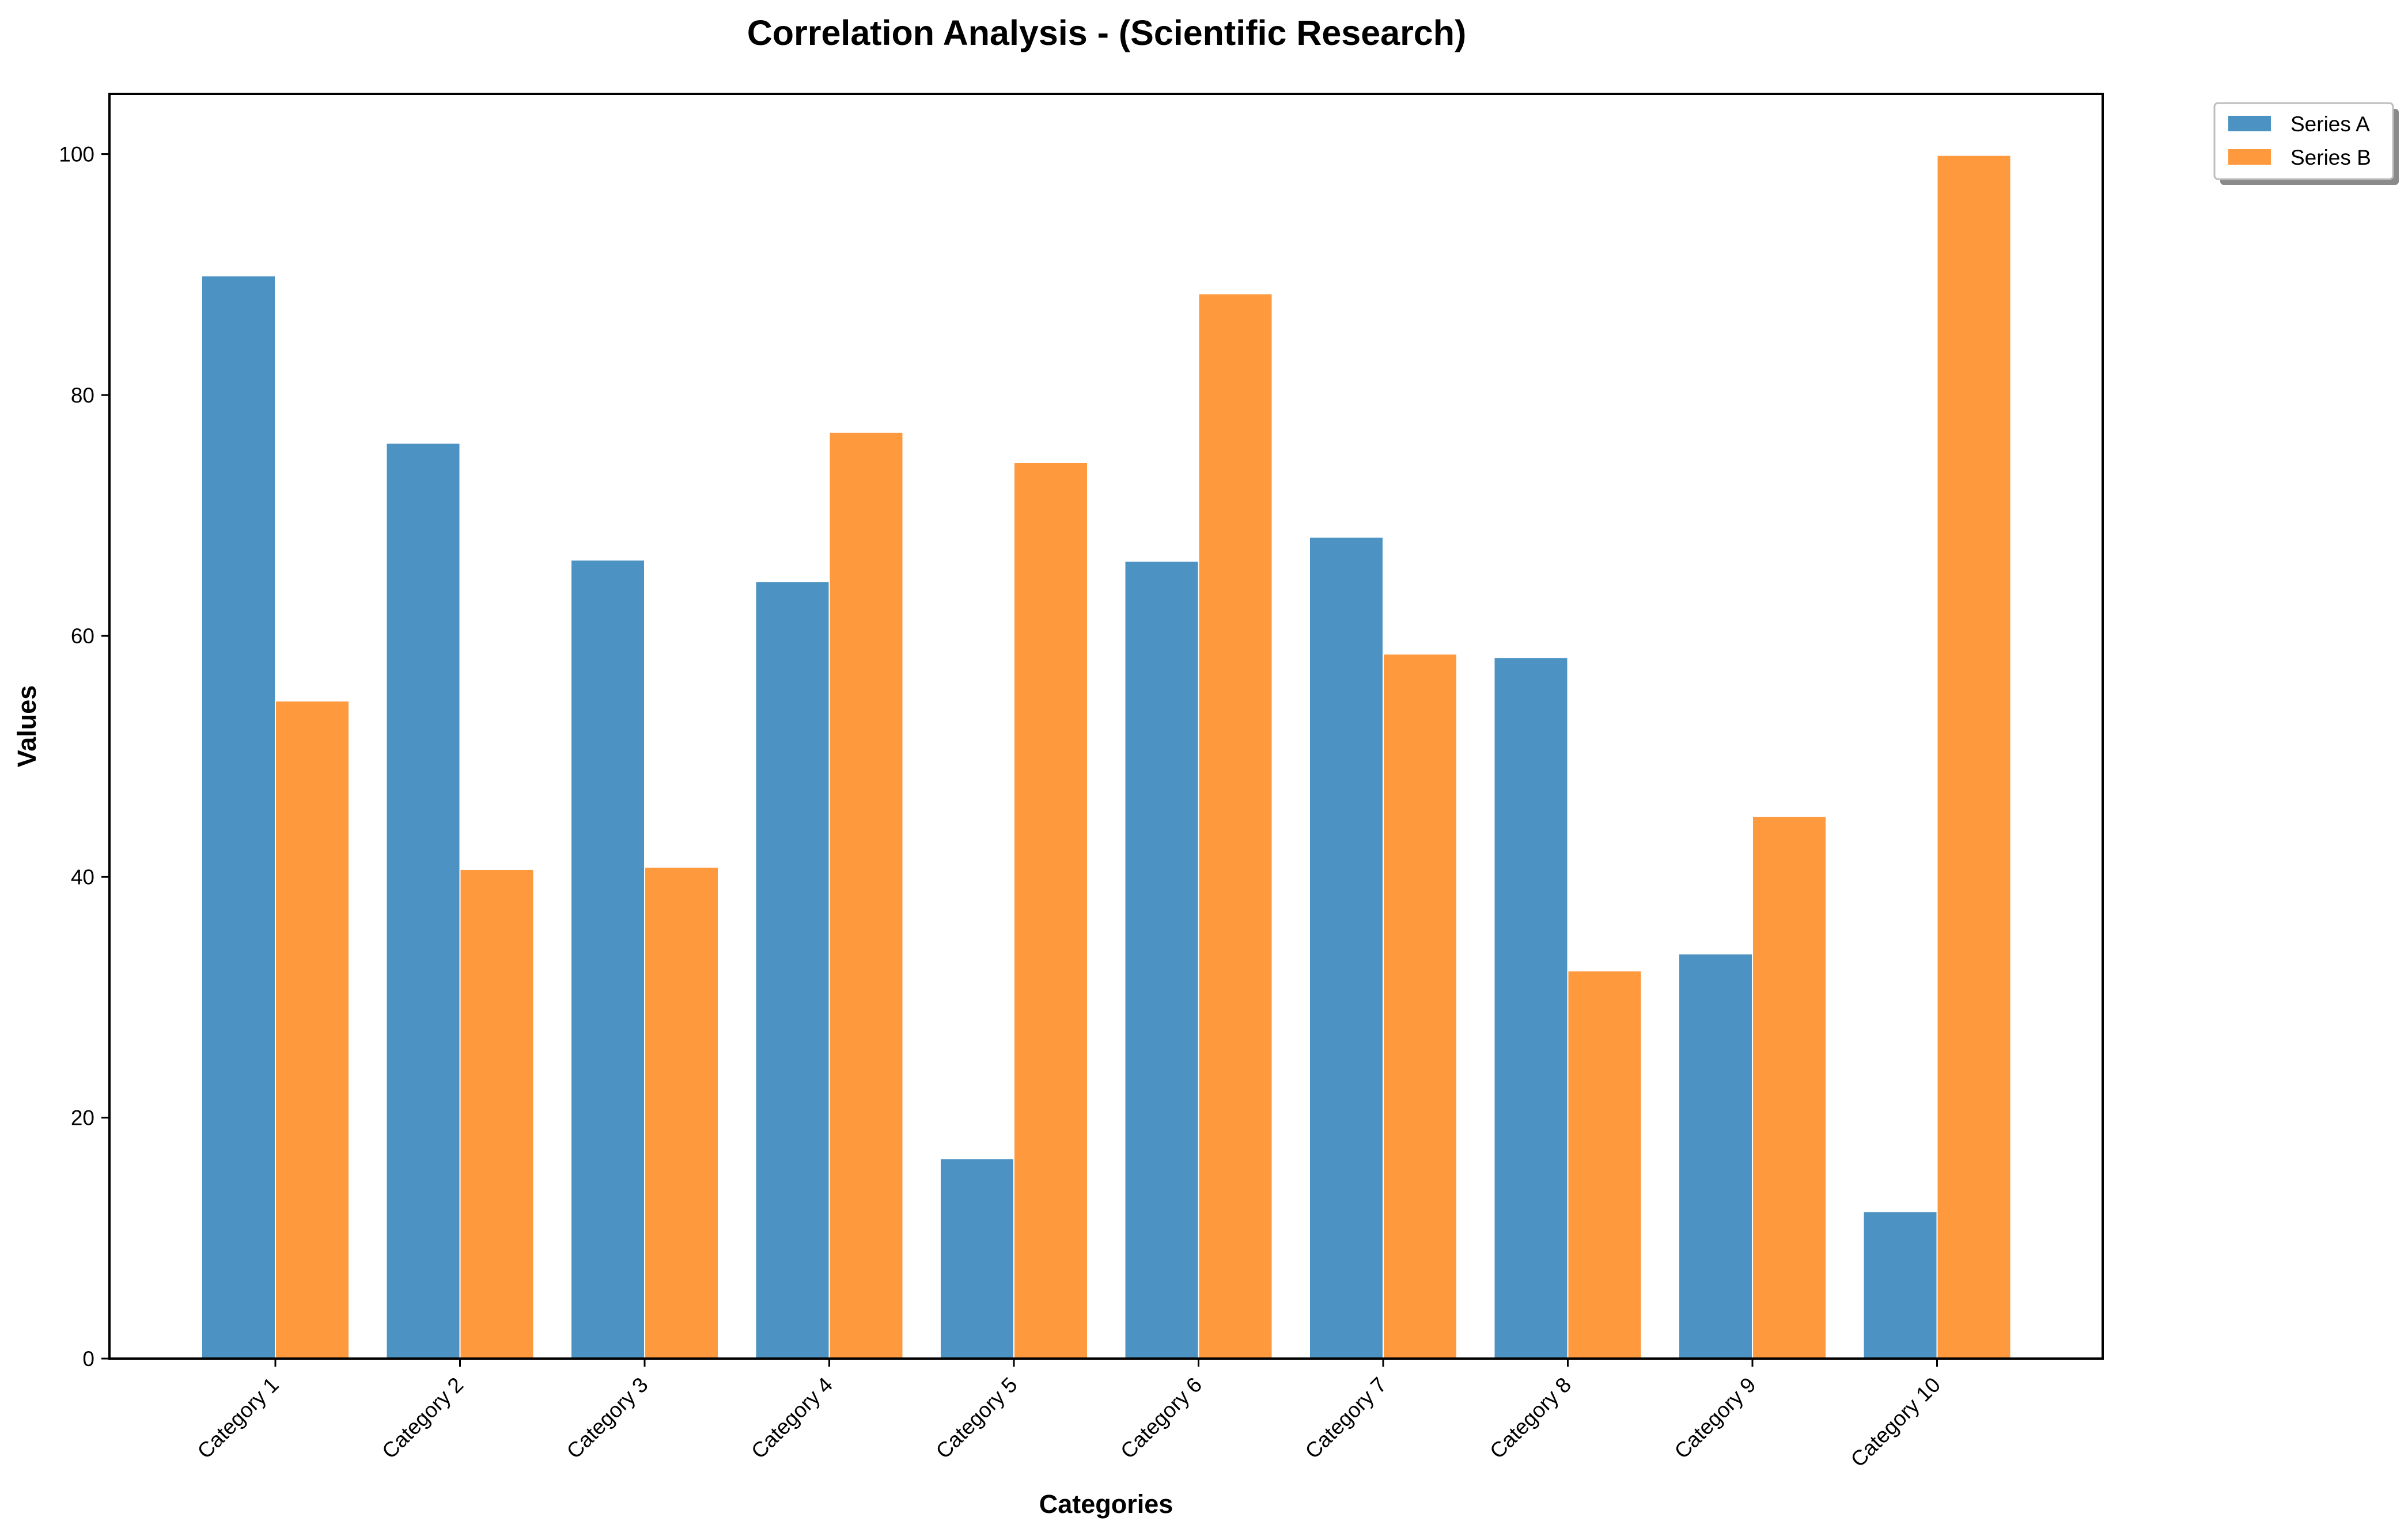 This screenshot has height=1540, width=2408. I want to click on y-tick-label: 0, so click(88, 1359).